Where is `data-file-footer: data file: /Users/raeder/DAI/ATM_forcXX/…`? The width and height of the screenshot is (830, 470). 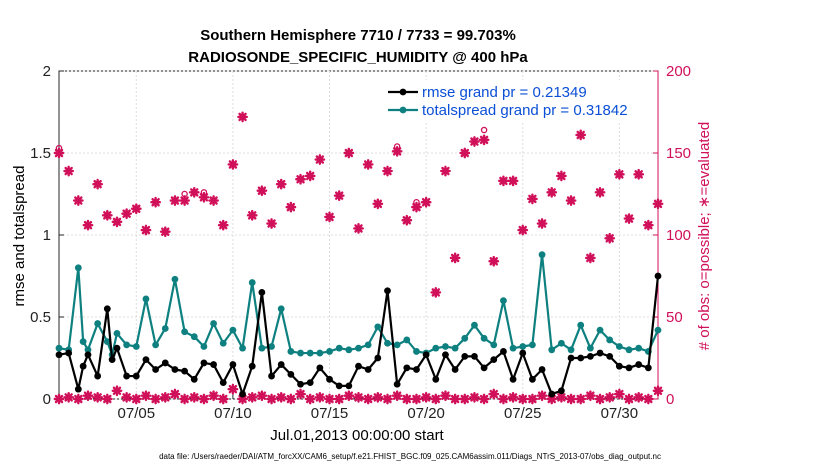 data-file-footer: data file: /Users/raeder/DAI/ATM_forcXX/… is located at coordinates (410, 456).